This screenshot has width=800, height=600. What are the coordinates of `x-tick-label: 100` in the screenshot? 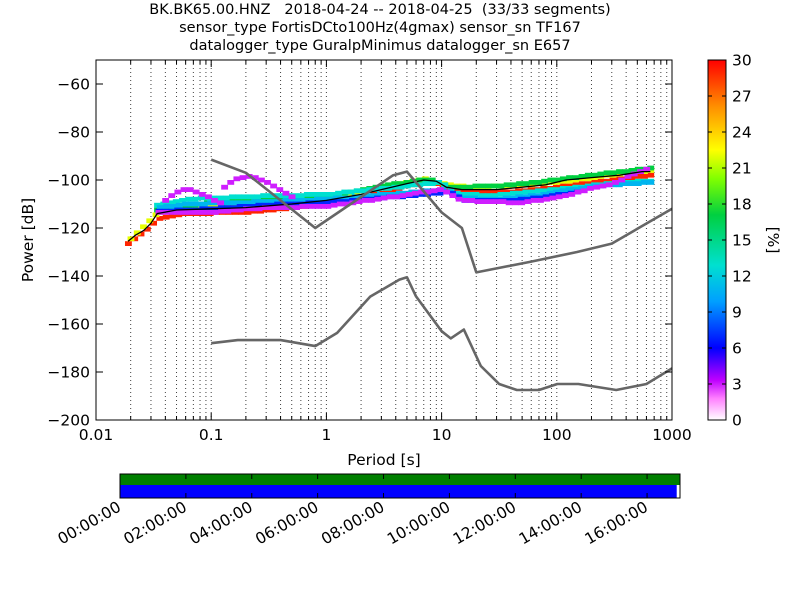 It's located at (557, 435).